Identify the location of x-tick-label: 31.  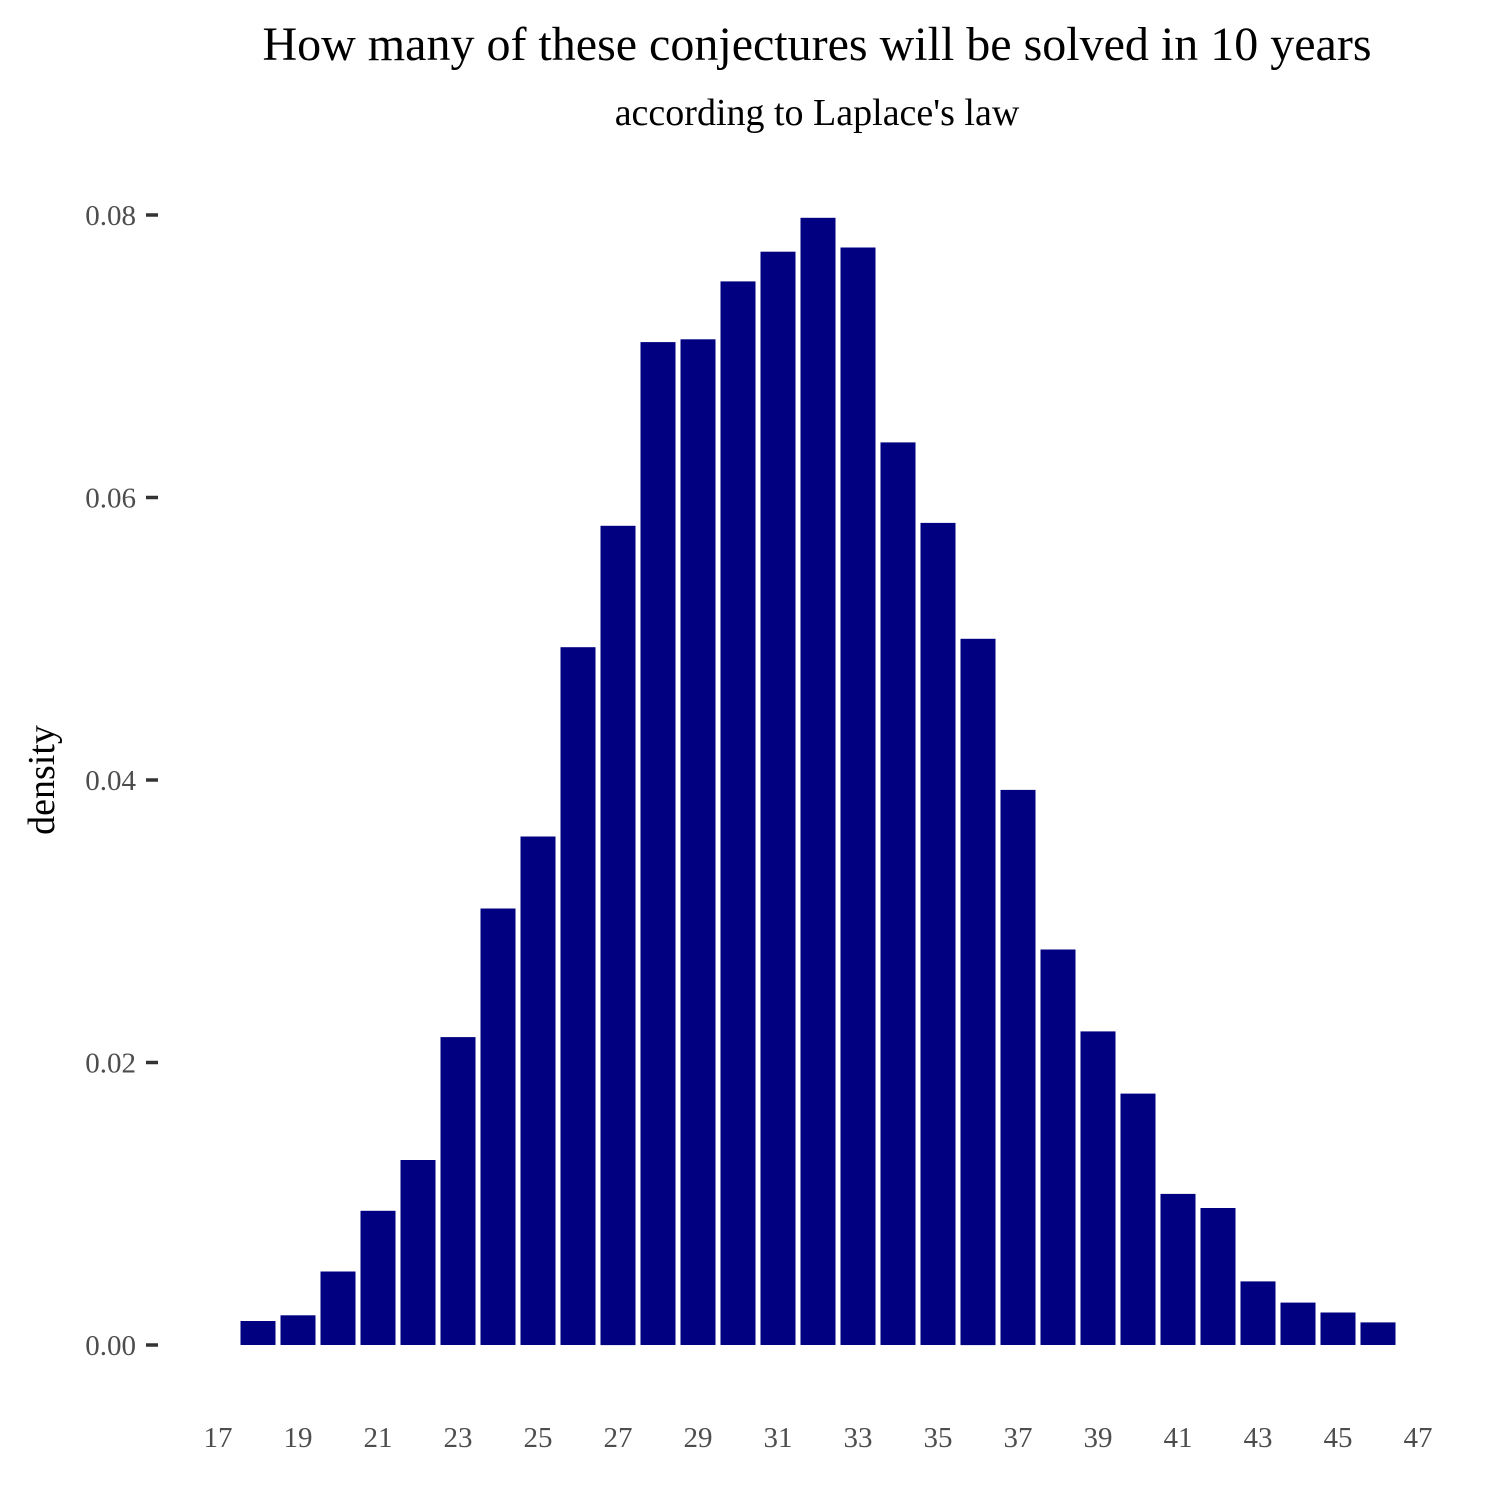
(778, 1438).